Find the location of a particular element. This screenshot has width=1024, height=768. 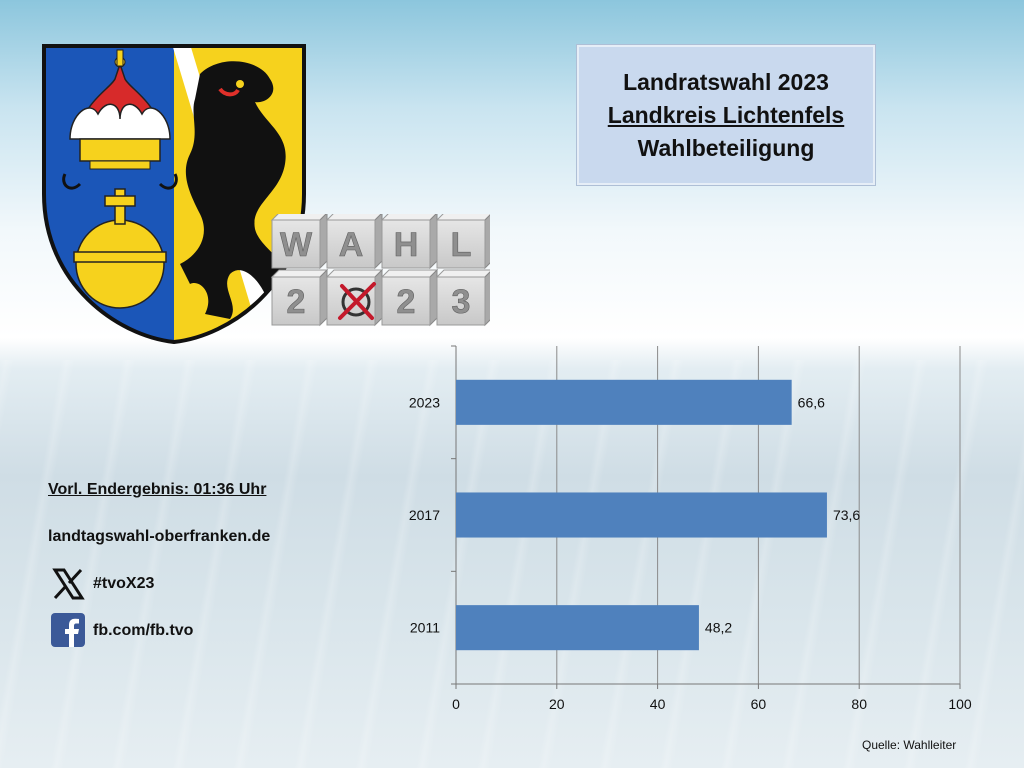

source-note: Quelle: Wahlleiter is located at coordinates (909, 745).